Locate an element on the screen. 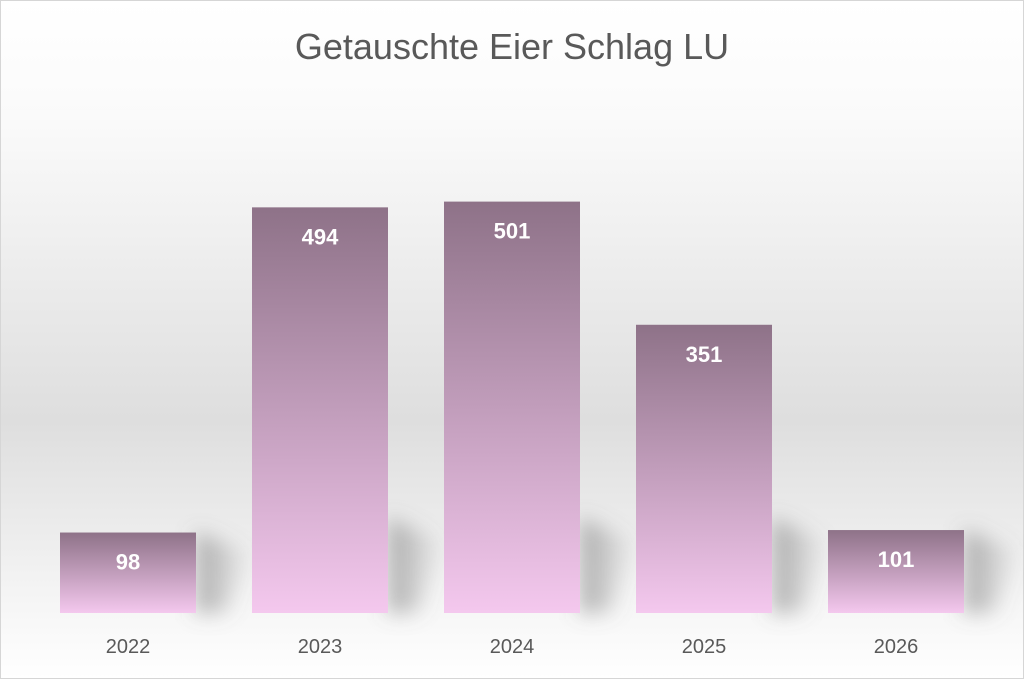  bar-2026 is located at coordinates (896, 571).